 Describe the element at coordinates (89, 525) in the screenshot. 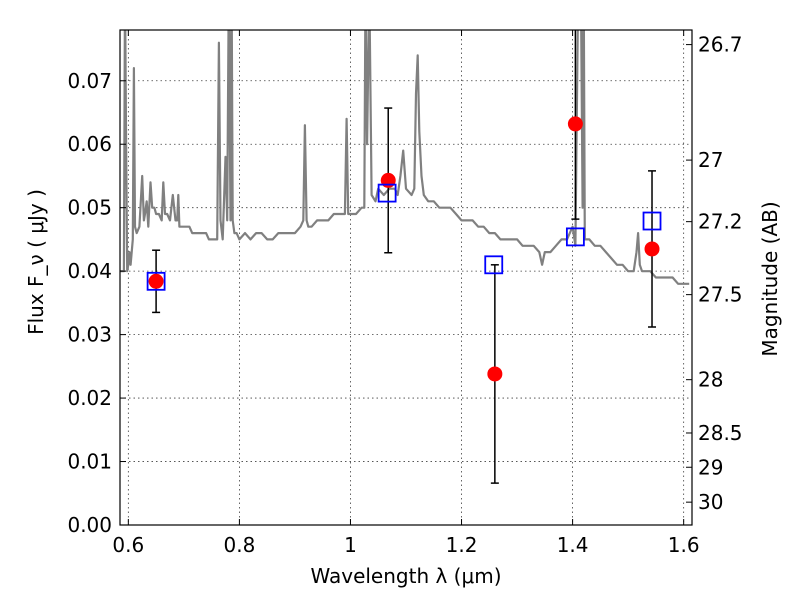

I see `y-tick-label: 0.00` at that location.